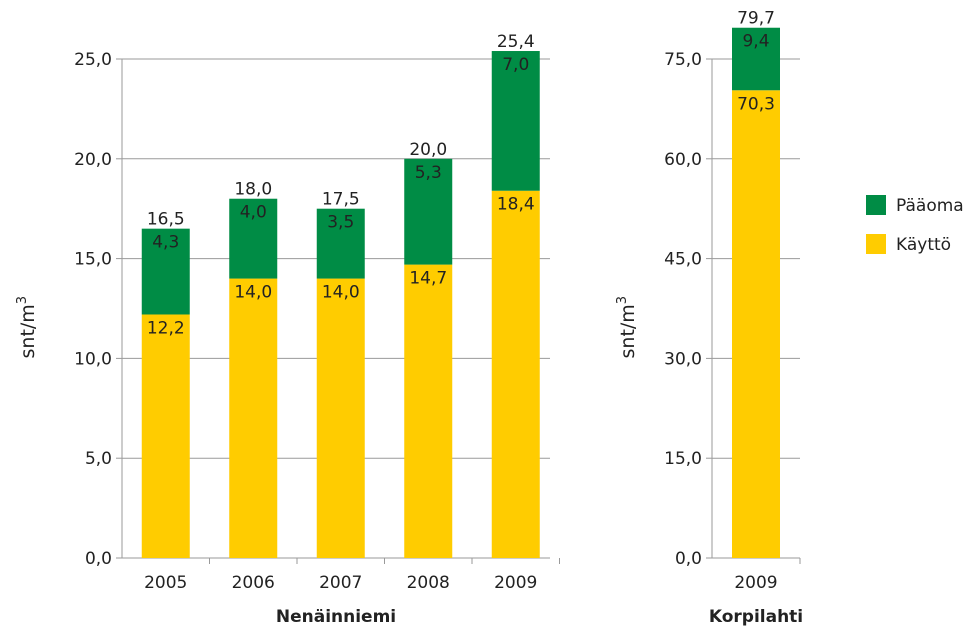 Image resolution: width=974 pixels, height=633 pixels. Describe the element at coordinates (683, 359) in the screenshot. I see `y-tick-label: 30,0` at that location.